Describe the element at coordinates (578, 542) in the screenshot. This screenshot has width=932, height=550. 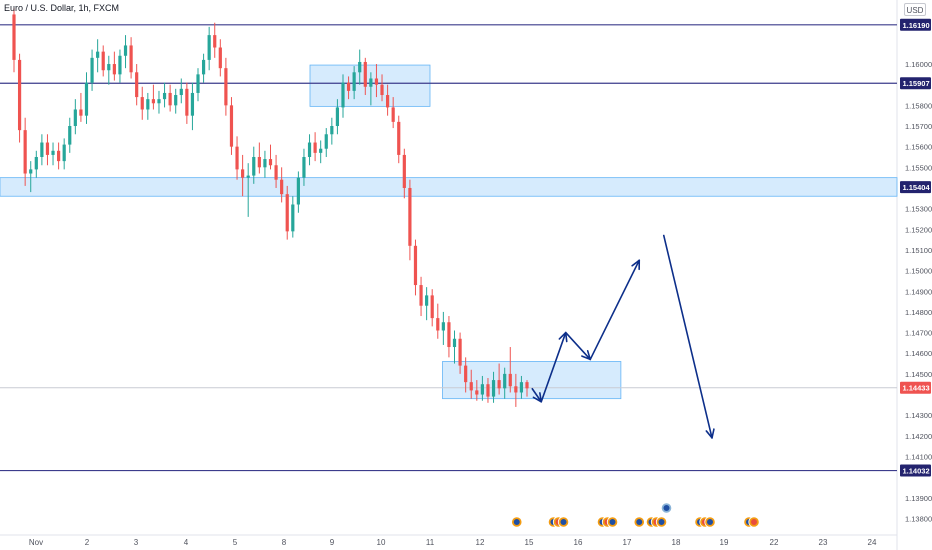
I see `x-tick-label: 16` at that location.